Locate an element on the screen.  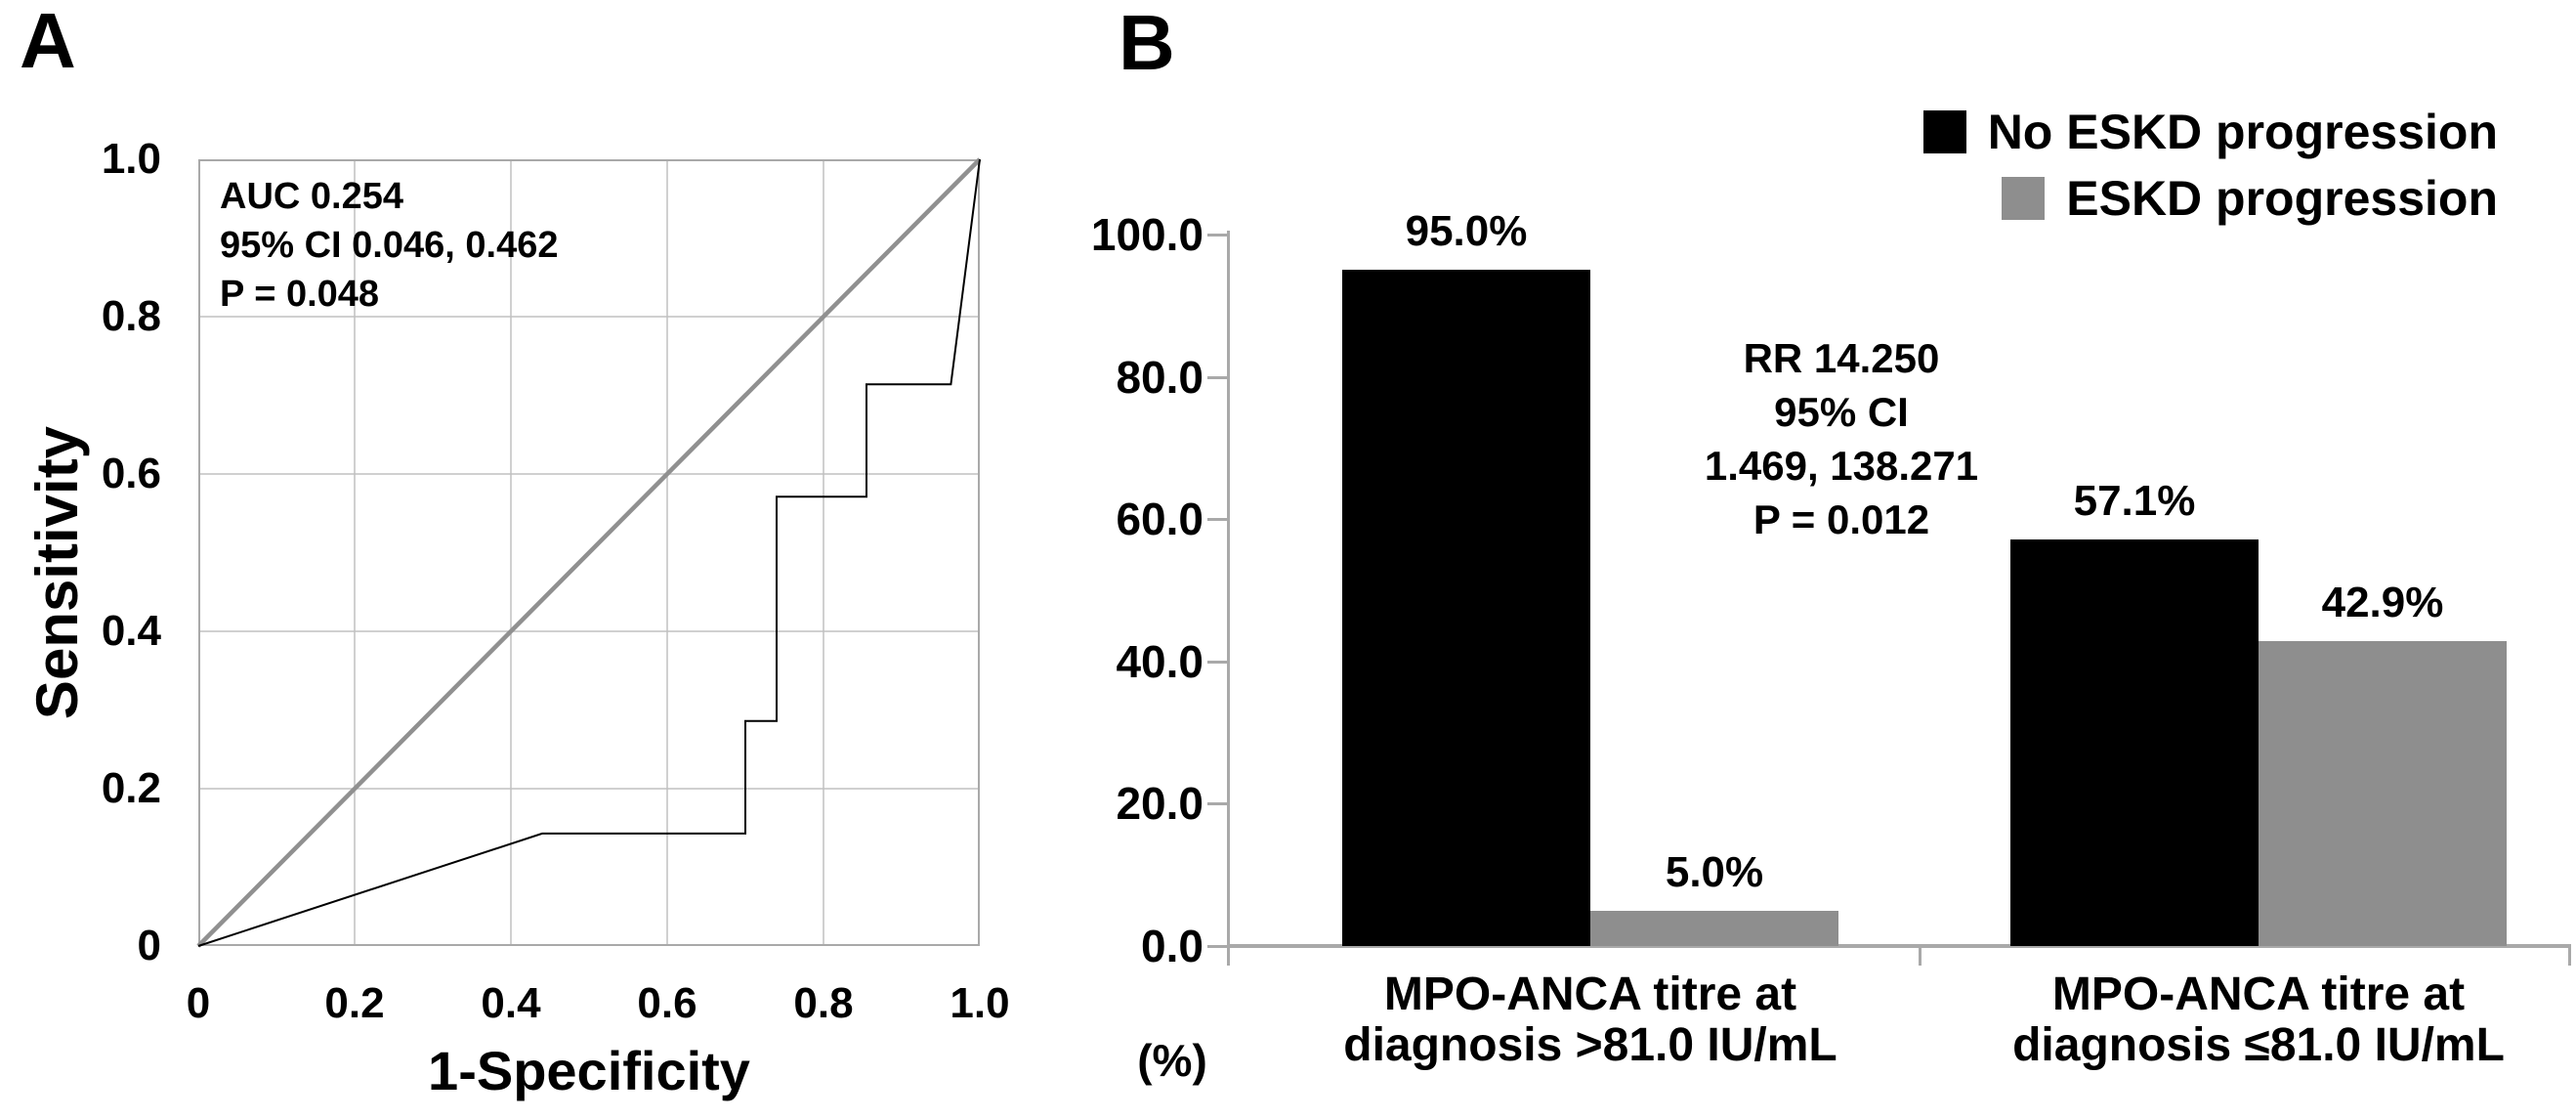
roc-annotation-line: 95% CI 0.046, 0.462 is located at coordinates (389, 246).